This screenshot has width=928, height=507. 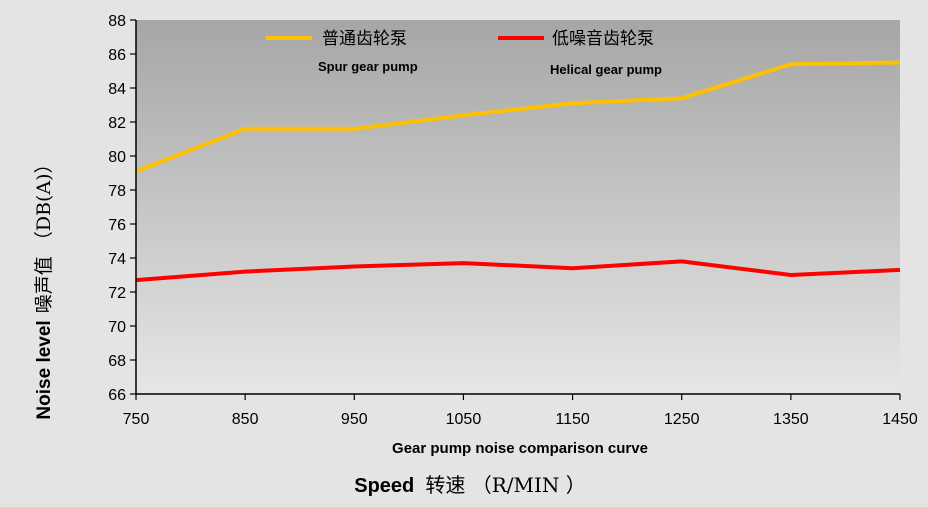 What do you see at coordinates (117, 157) in the screenshot?
I see `y-tick-label: 80` at bounding box center [117, 157].